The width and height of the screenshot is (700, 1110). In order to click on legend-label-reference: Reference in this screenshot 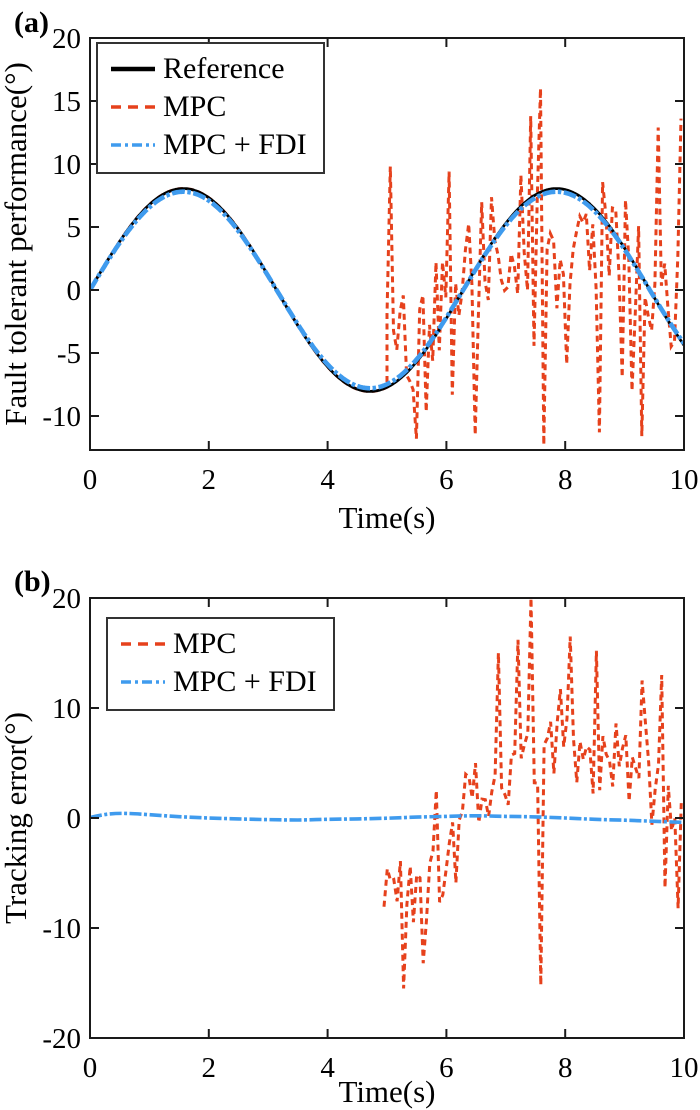, I will do `click(224, 68)`.